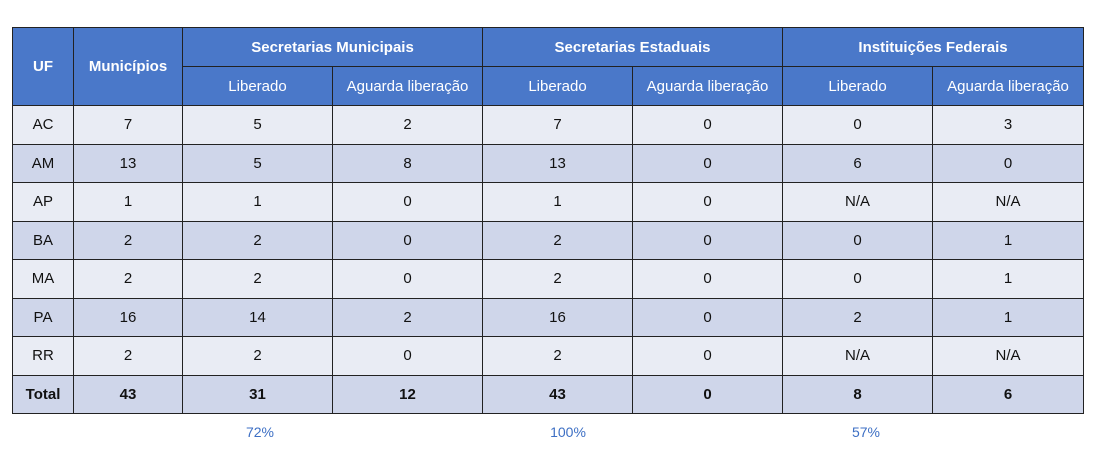  What do you see at coordinates (43, 356) in the screenshot?
I see `cell-uf: RR` at bounding box center [43, 356].